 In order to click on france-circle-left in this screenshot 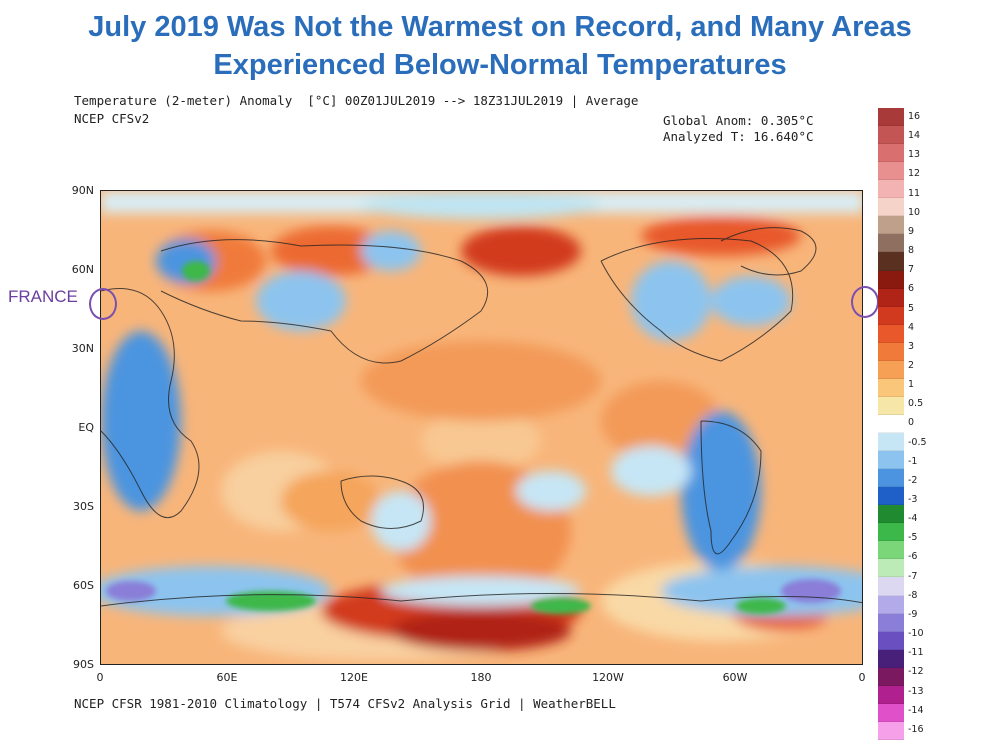, I will do `click(103, 304)`.